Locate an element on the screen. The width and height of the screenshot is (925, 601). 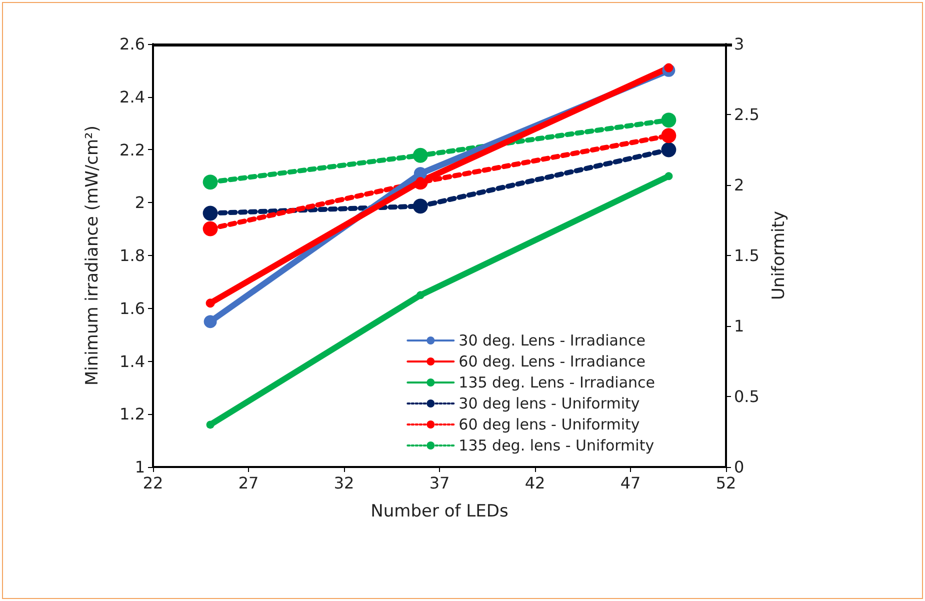
legend-label: 135 deg. lens - Uniformity is located at coordinates (556, 445).